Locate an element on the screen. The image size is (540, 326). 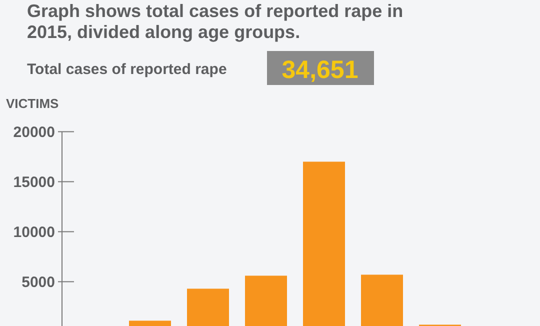
chart-title: Graph shows total cases of reported rape in 2015, divided along age groups. is located at coordinates (215, 21).